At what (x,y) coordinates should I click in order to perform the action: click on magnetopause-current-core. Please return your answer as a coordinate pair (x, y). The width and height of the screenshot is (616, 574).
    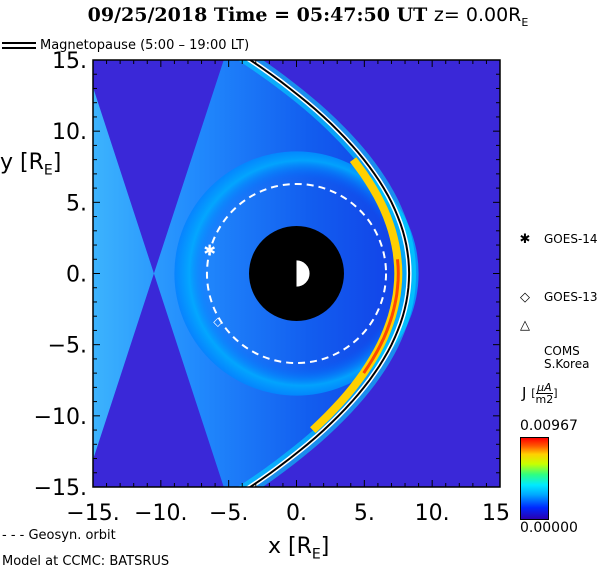
    Looking at the image, I should click on (381, 316).